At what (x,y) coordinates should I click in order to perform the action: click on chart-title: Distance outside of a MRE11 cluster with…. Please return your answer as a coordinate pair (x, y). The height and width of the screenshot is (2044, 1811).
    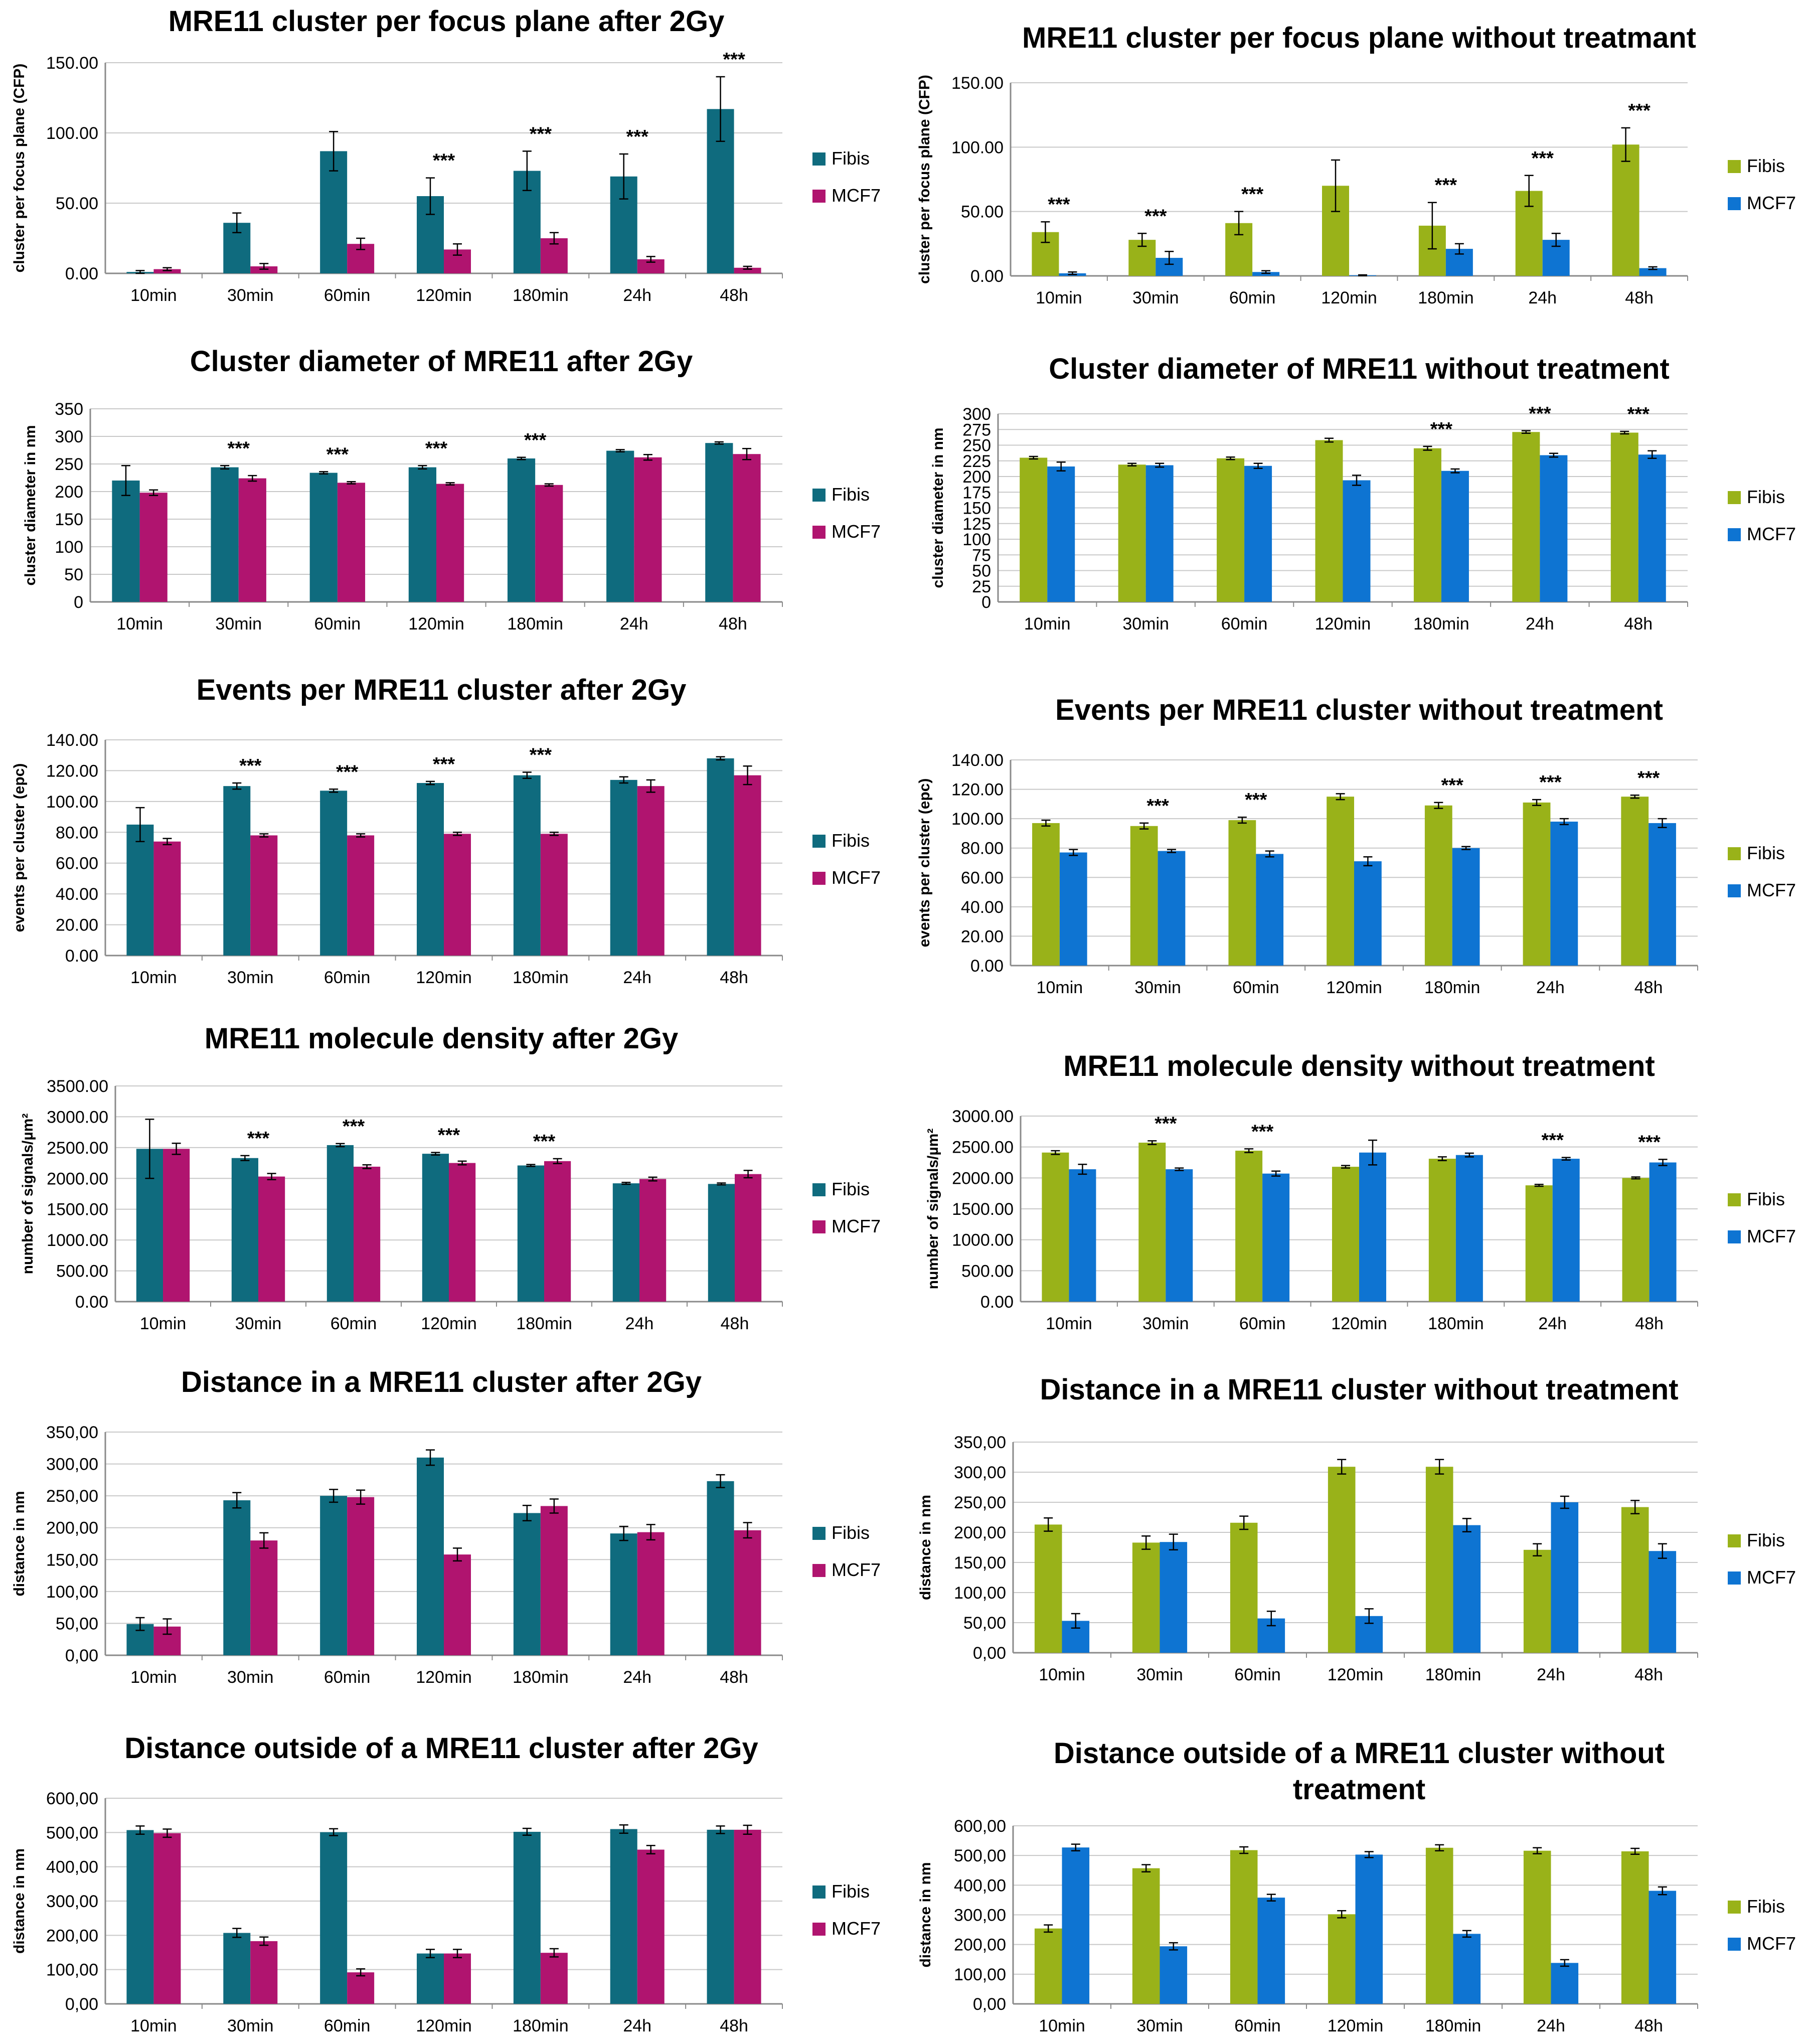
    Looking at the image, I should click on (1359, 1753).